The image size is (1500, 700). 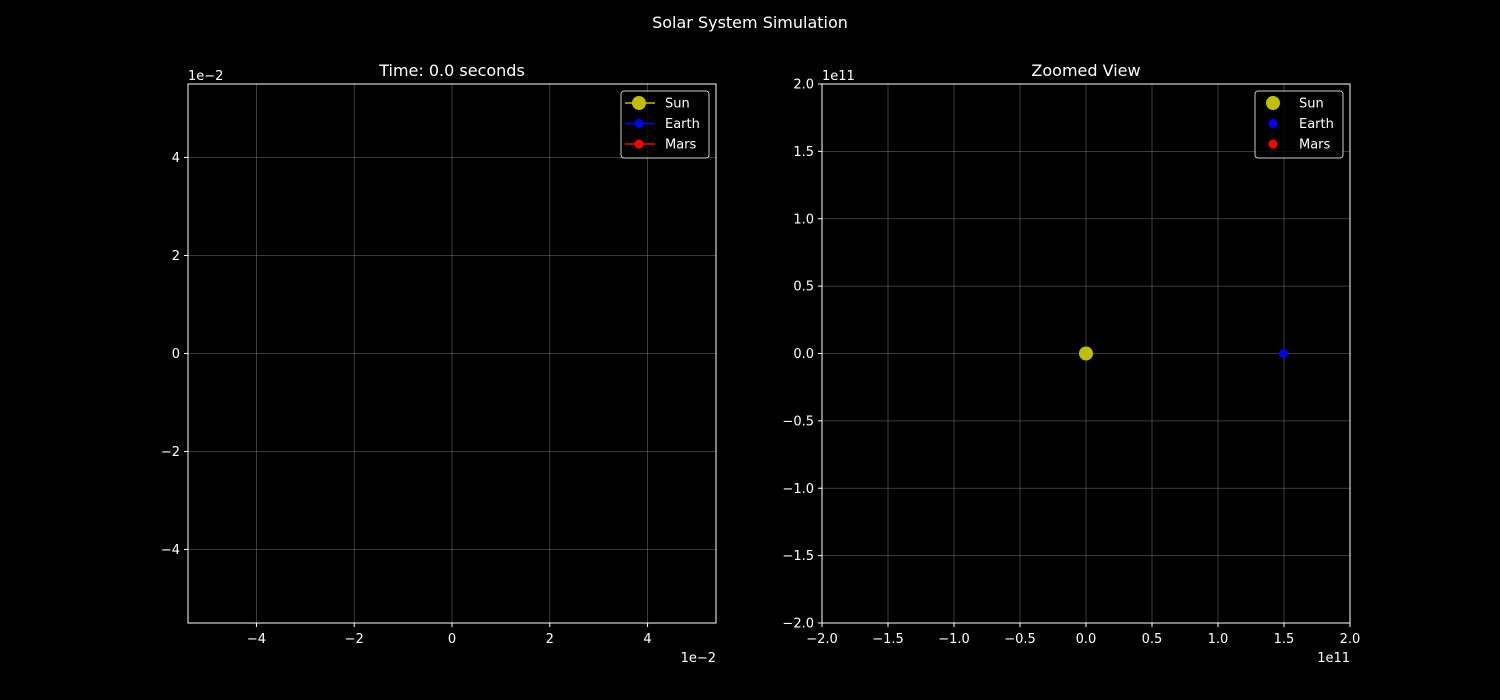 I want to click on x-tick-label: 2.0, so click(x=1350, y=639).